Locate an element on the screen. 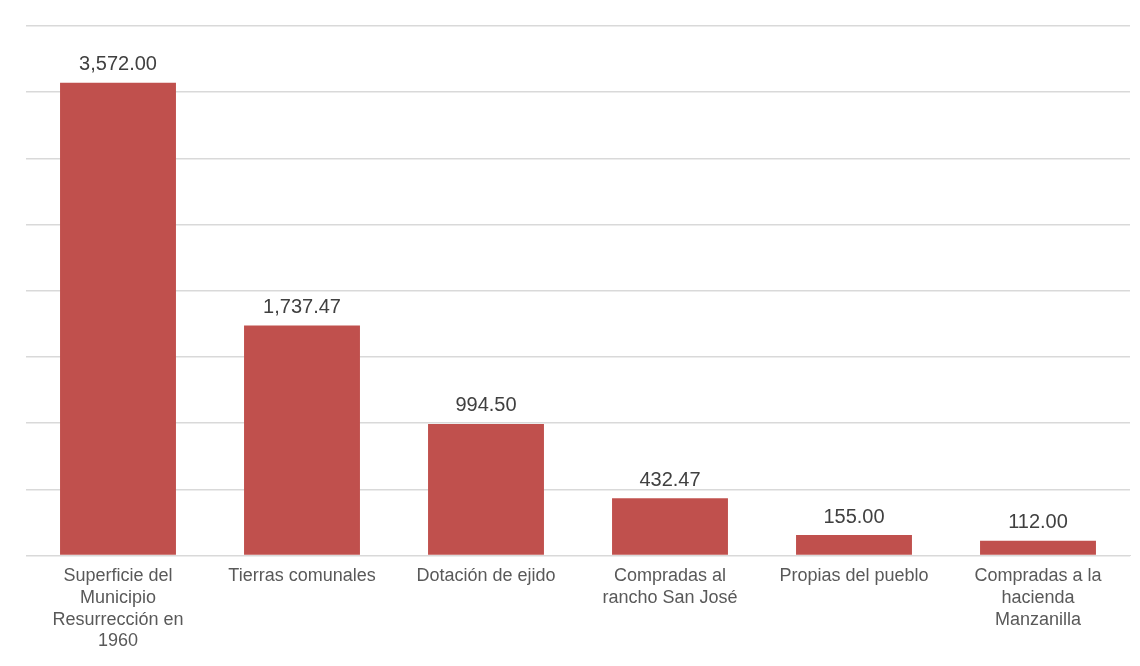  x-tick-label: Tierras comunales is located at coordinates (302, 575).